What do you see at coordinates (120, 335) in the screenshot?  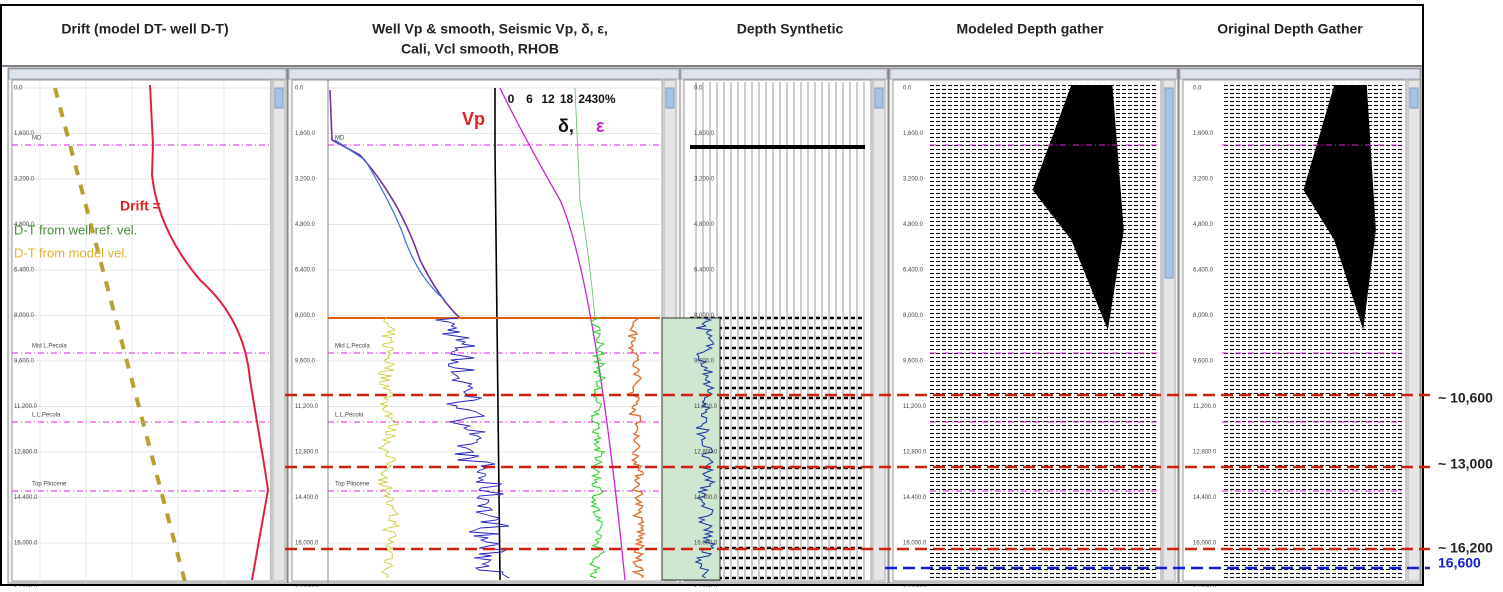 I see `dt-line` at bounding box center [120, 335].